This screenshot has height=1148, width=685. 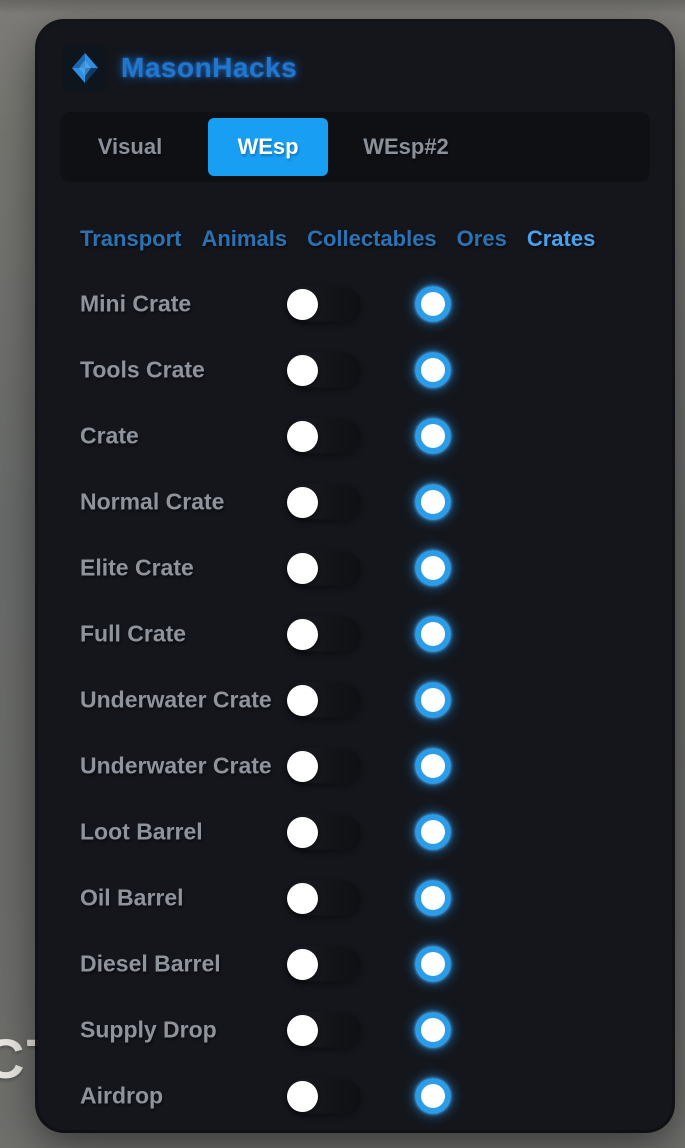 I want to click on esp-row-full-crate: Full Crate, so click(x=355, y=634).